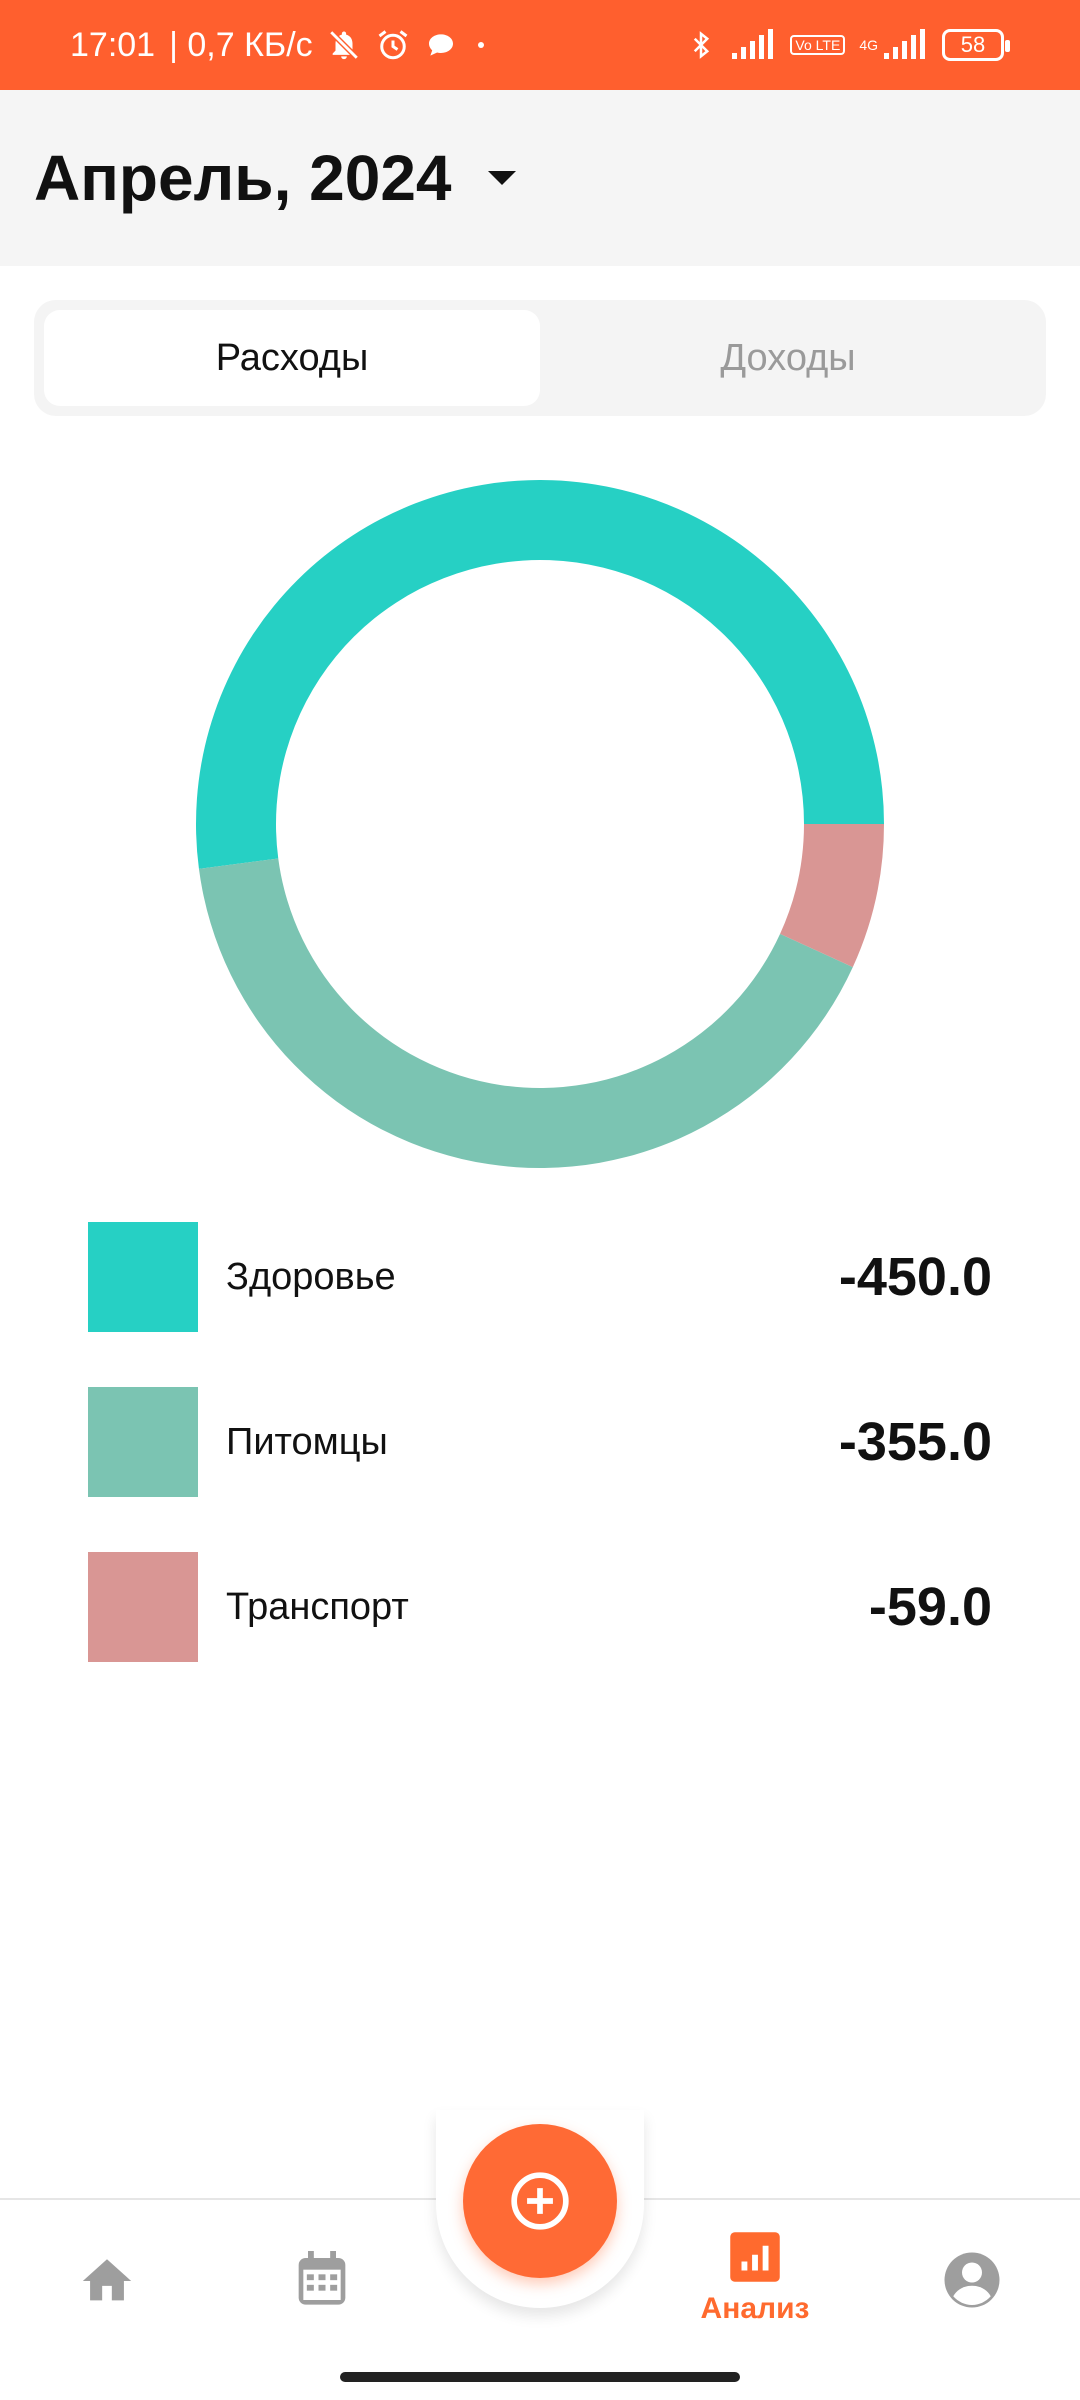 This screenshot has width=1080, height=2400. What do you see at coordinates (976, 45) in the screenshot?
I see `battery-indicator: 58` at bounding box center [976, 45].